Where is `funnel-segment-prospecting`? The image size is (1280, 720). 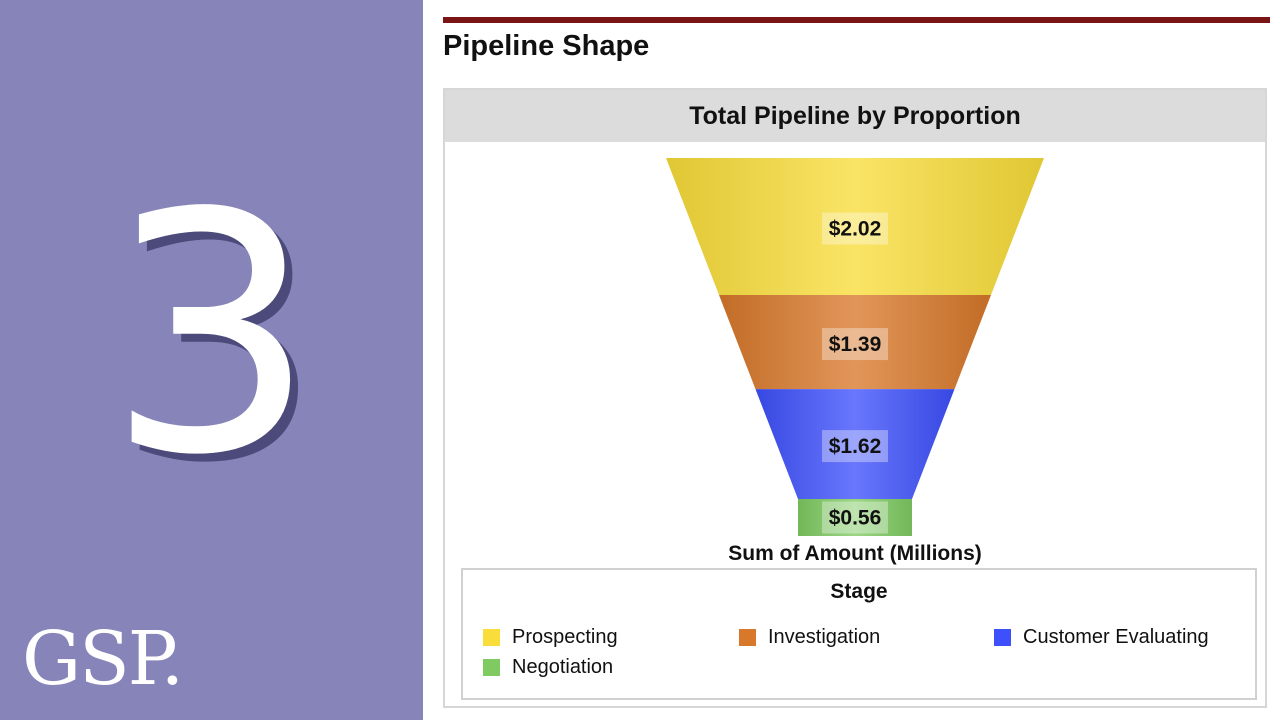 funnel-segment-prospecting is located at coordinates (855, 226).